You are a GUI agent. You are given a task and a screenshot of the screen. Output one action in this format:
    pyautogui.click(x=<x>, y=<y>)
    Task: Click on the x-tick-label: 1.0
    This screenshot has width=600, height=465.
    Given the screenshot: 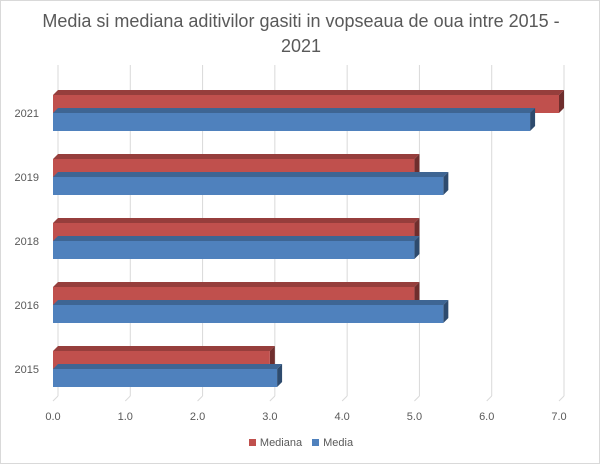 What is the action you would take?
    pyautogui.click(x=125, y=417)
    